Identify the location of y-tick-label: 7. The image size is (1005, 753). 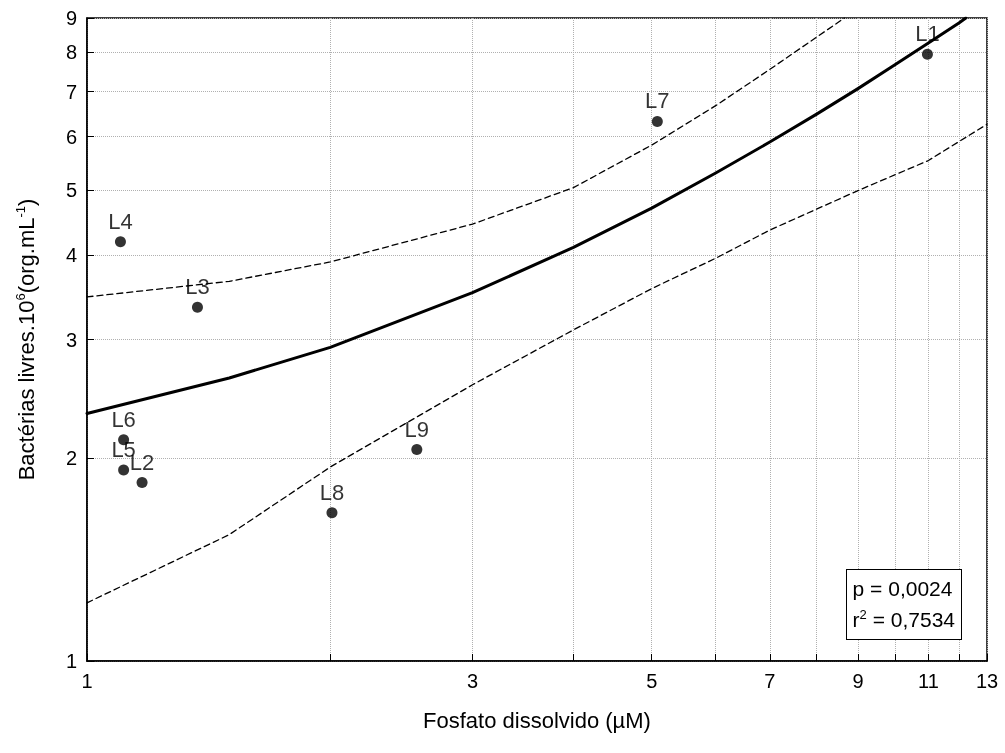
(71, 91).